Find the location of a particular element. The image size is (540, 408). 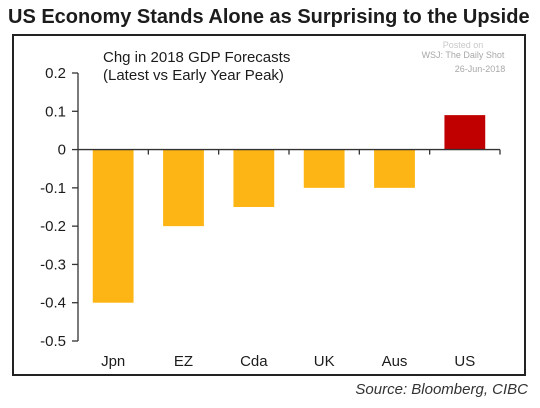

x-tick-label: UK is located at coordinates (324, 361).